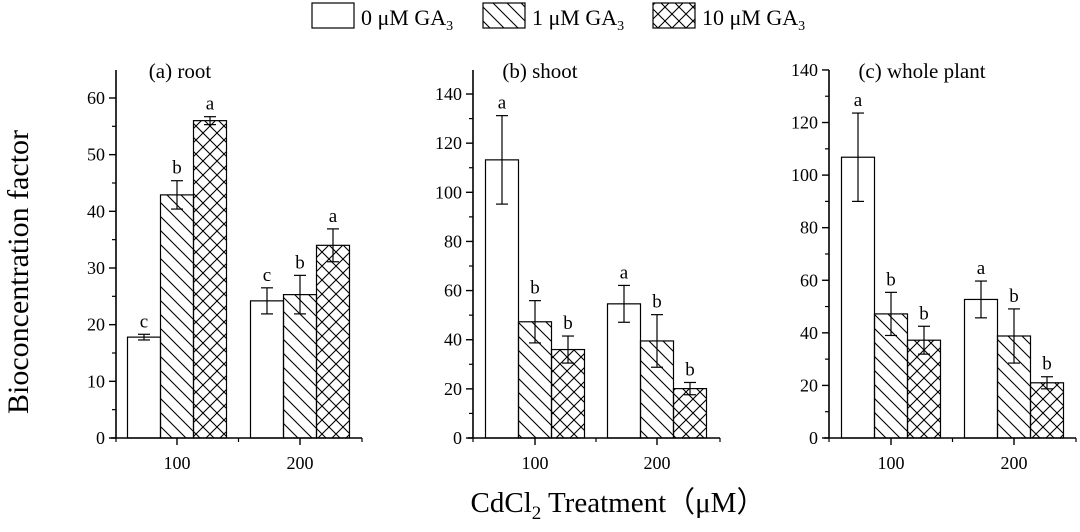 The height and width of the screenshot is (532, 1080). Describe the element at coordinates (578, 19) in the screenshot. I see `legend-label: 1 μM GA3` at that location.